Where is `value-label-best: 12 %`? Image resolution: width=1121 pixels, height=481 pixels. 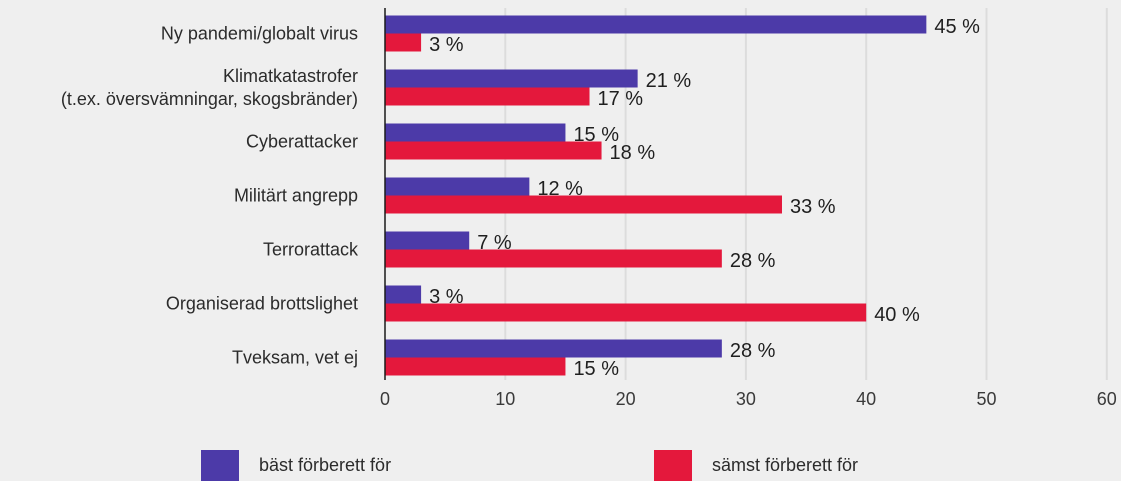
value-label-best: 12 % is located at coordinates (560, 189).